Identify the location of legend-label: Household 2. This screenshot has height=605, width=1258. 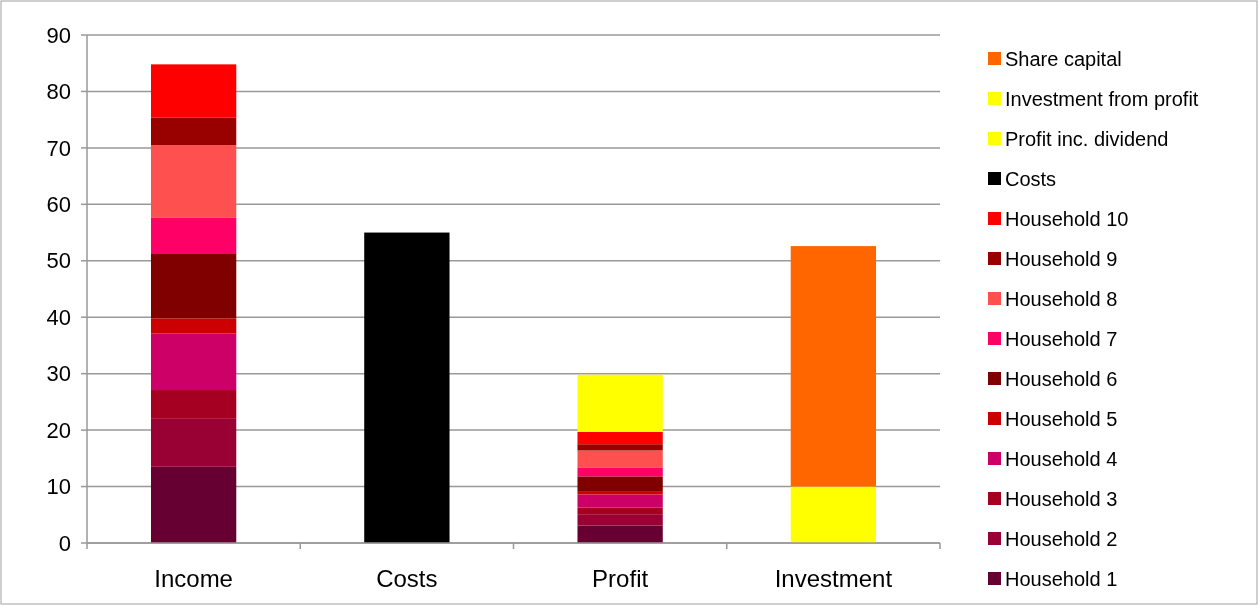
(1061, 538).